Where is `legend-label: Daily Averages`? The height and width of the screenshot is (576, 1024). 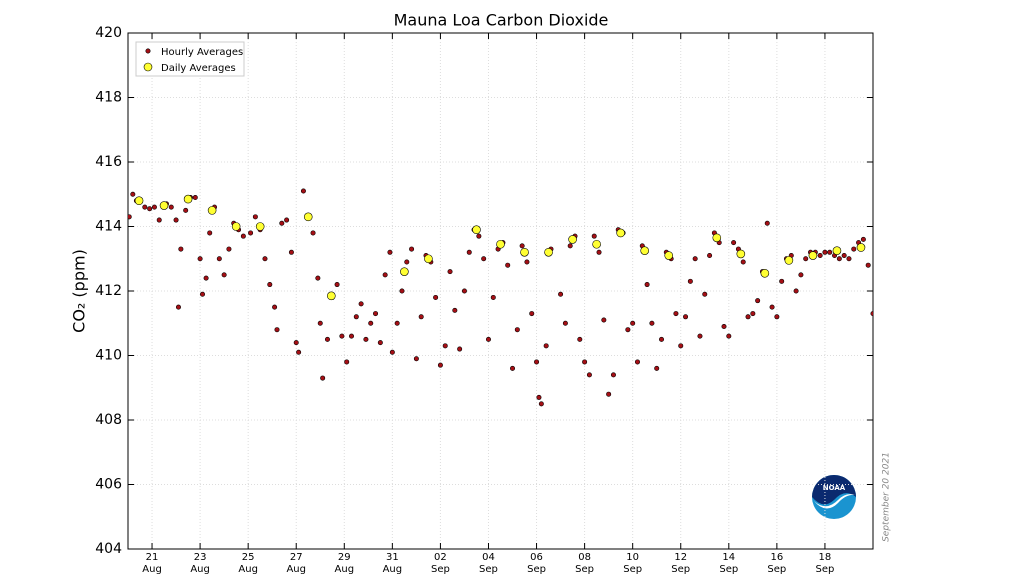
legend-label: Daily Averages is located at coordinates (198, 68).